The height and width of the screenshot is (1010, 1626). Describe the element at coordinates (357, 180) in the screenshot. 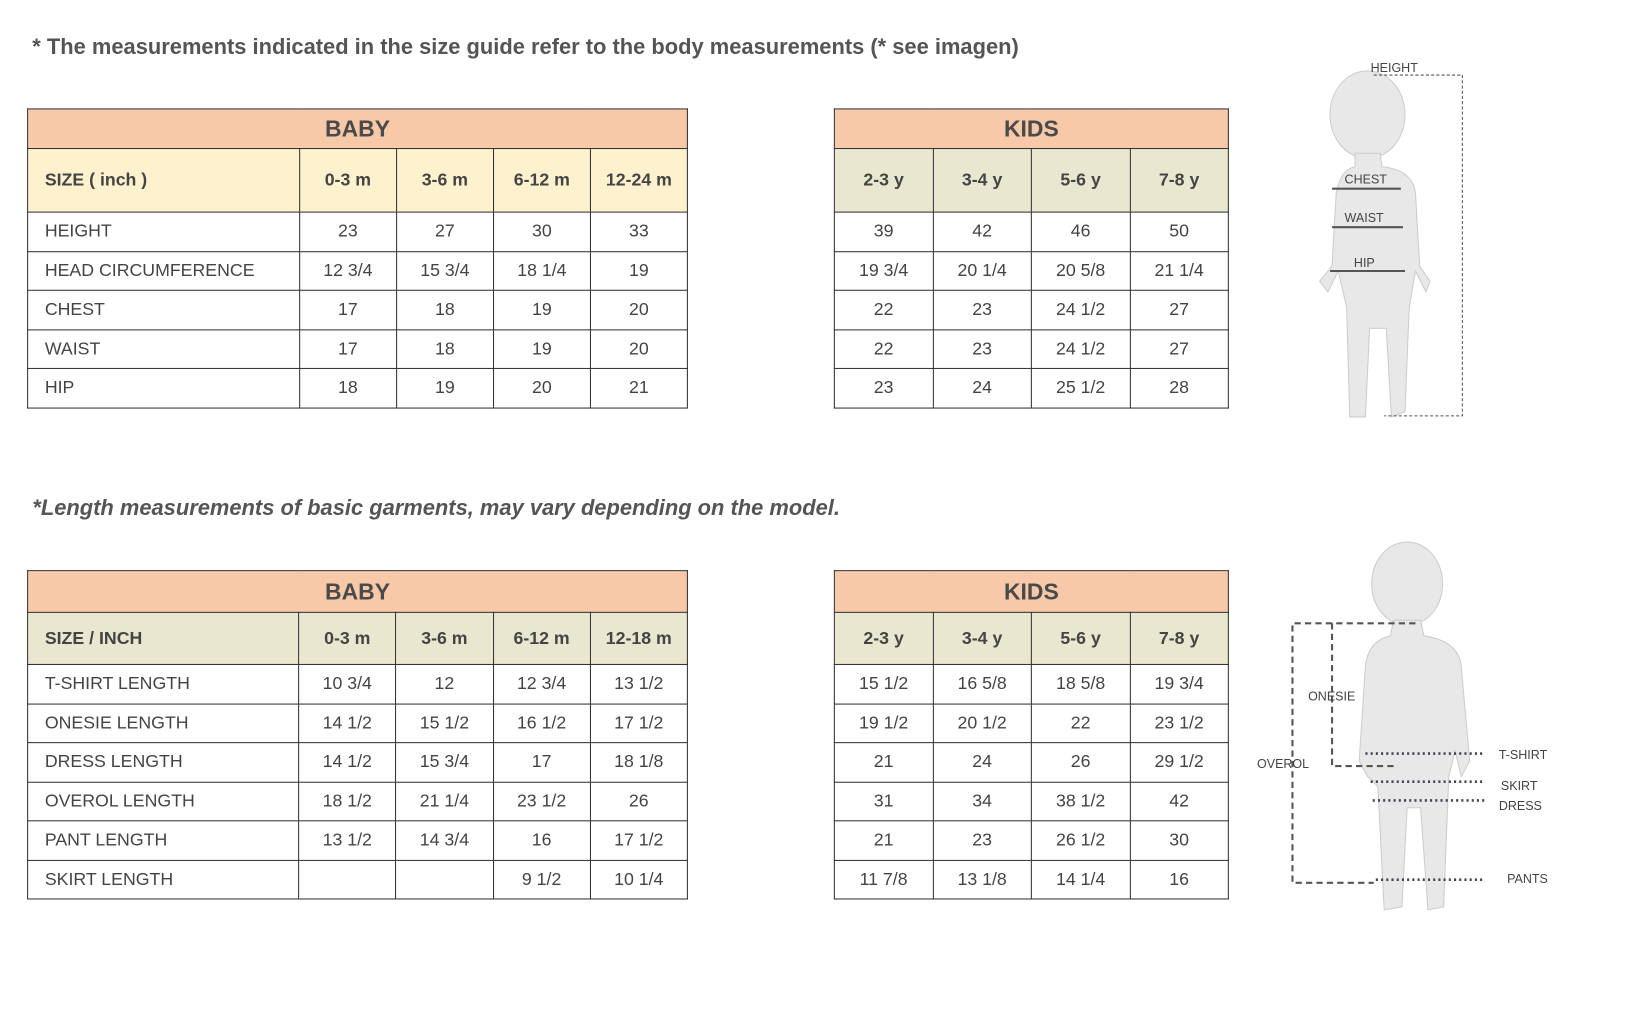

I see `size-row: SIZE ( inch ) 0-3 m 3-6 m 6-12 m 12-24 m` at that location.